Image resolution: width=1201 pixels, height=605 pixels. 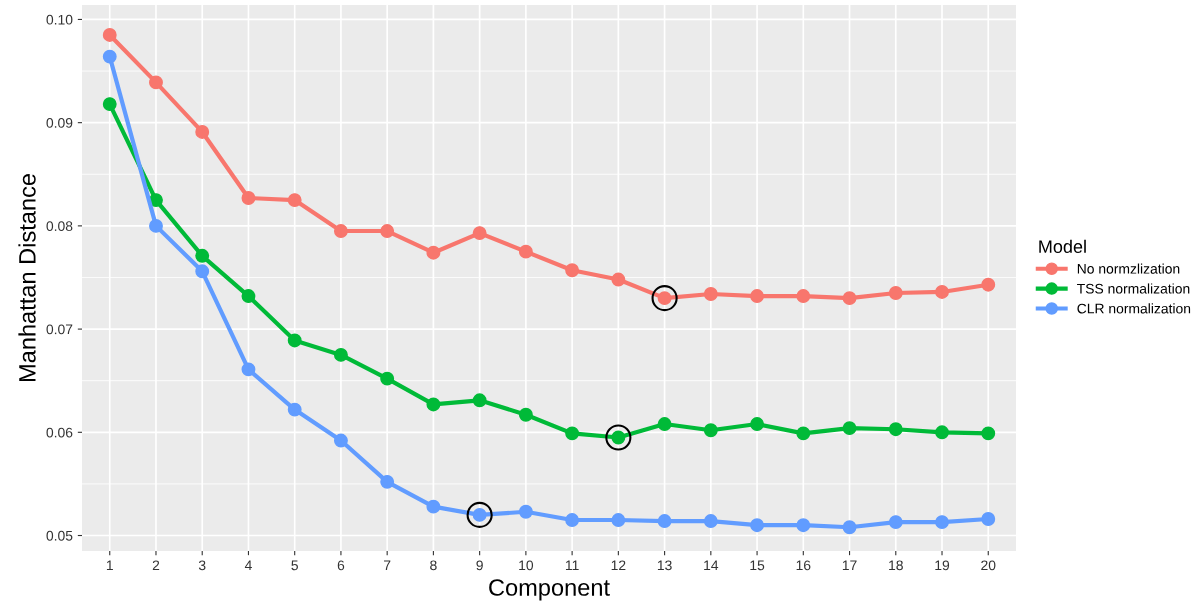 I want to click on legend-label: CLR normalization, so click(x=1134, y=308).